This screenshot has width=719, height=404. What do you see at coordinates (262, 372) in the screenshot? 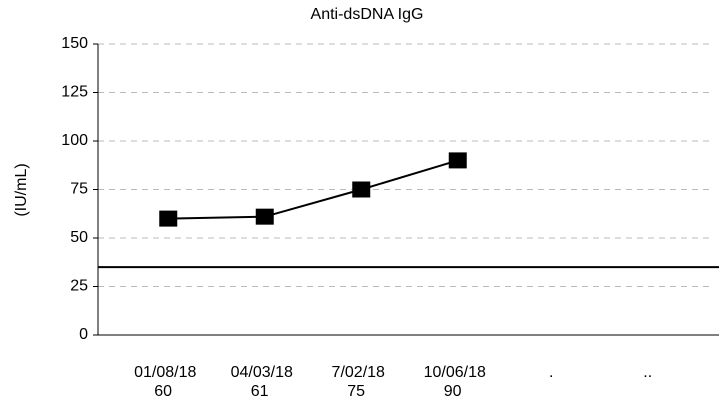
I see `x-tick-label: 04/03/18` at bounding box center [262, 372].